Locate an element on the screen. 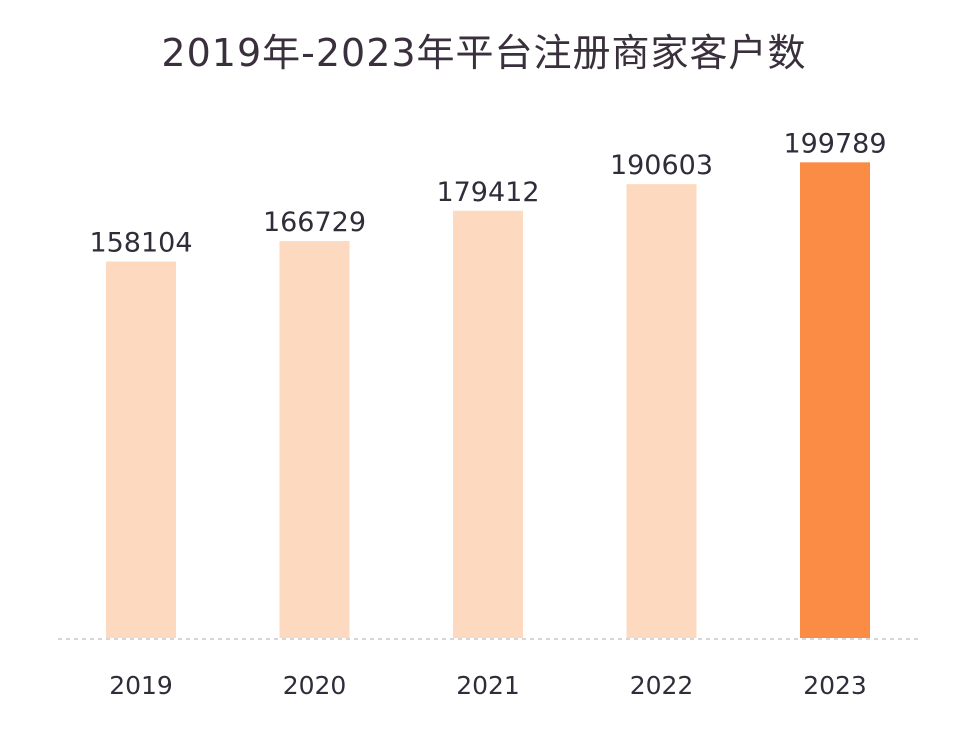  x-tick-label-2020: 2020 is located at coordinates (315, 685).